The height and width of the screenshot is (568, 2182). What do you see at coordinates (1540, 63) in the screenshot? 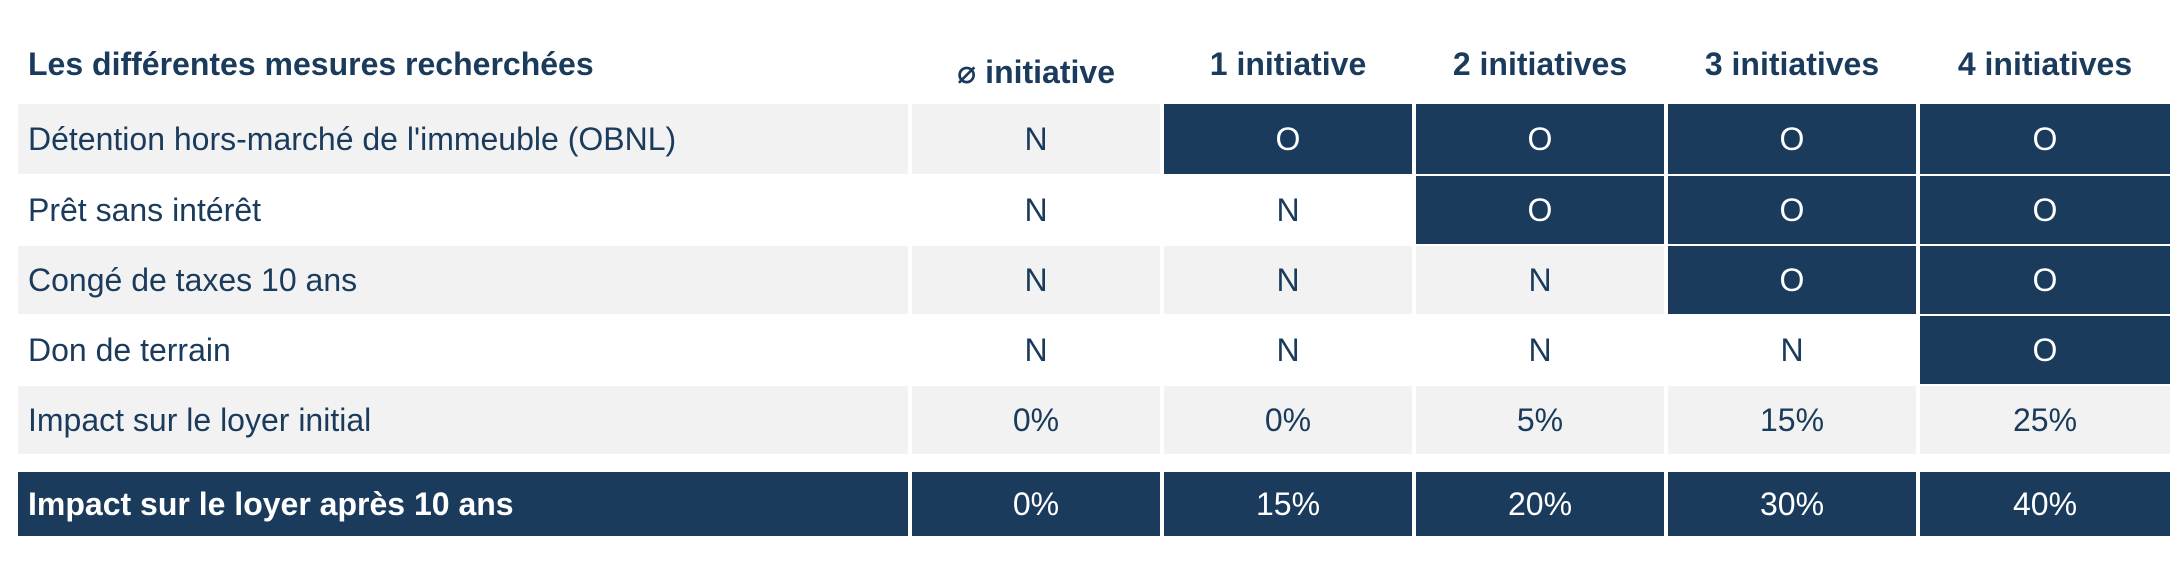
I see `column-header-2: 2 initiatives` at bounding box center [1540, 63].